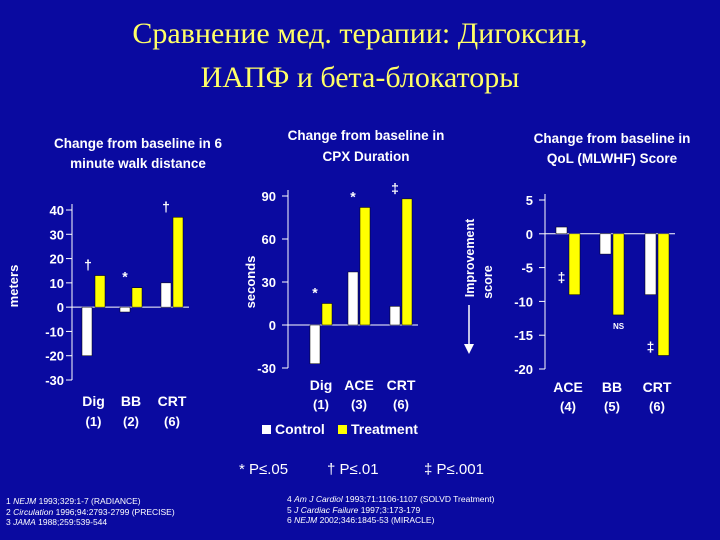 The width and height of the screenshot is (720, 540). I want to click on chart-2-annotation-dig: *, so click(315, 293).